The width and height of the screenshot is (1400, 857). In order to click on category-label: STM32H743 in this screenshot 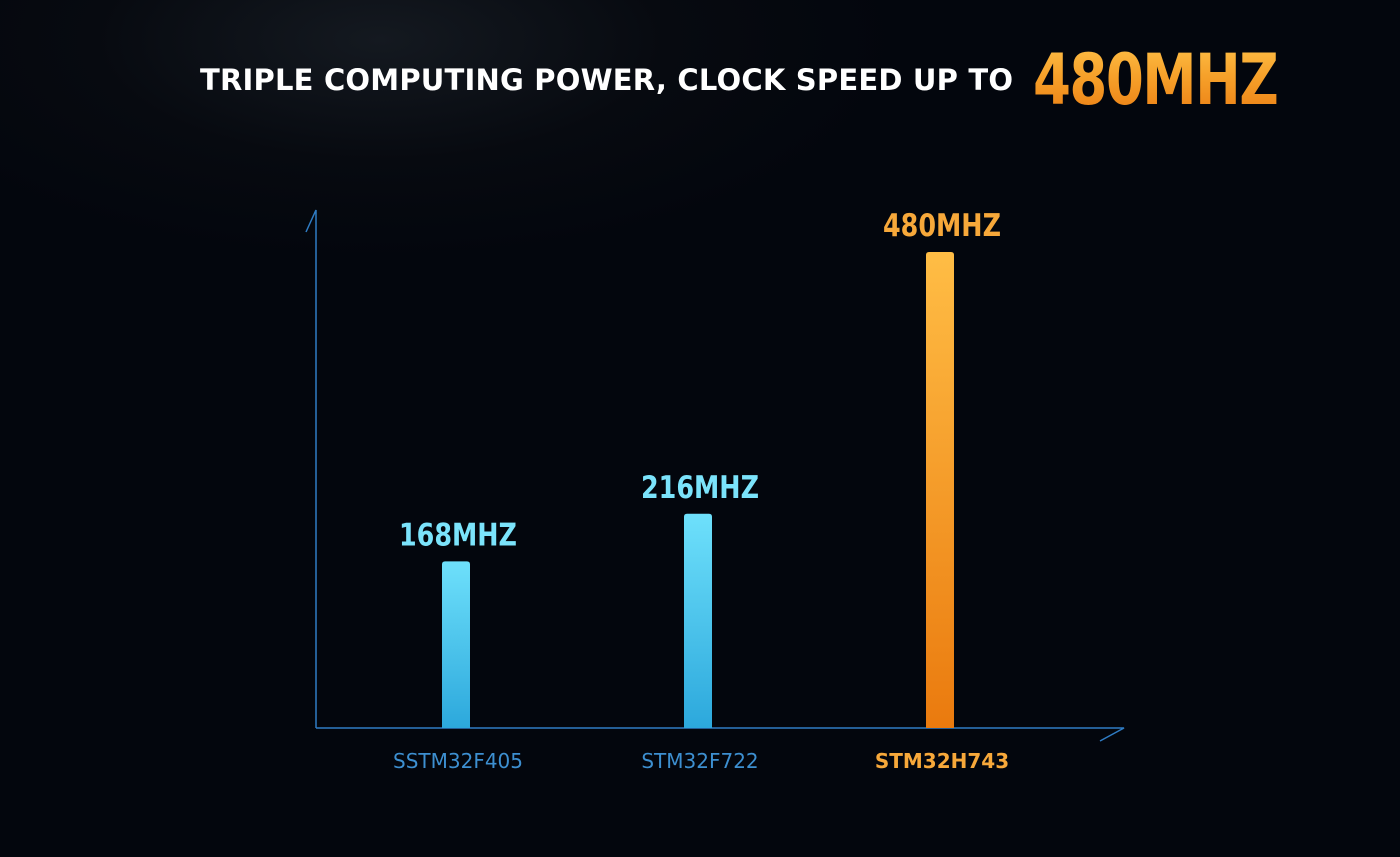, I will do `click(942, 761)`.